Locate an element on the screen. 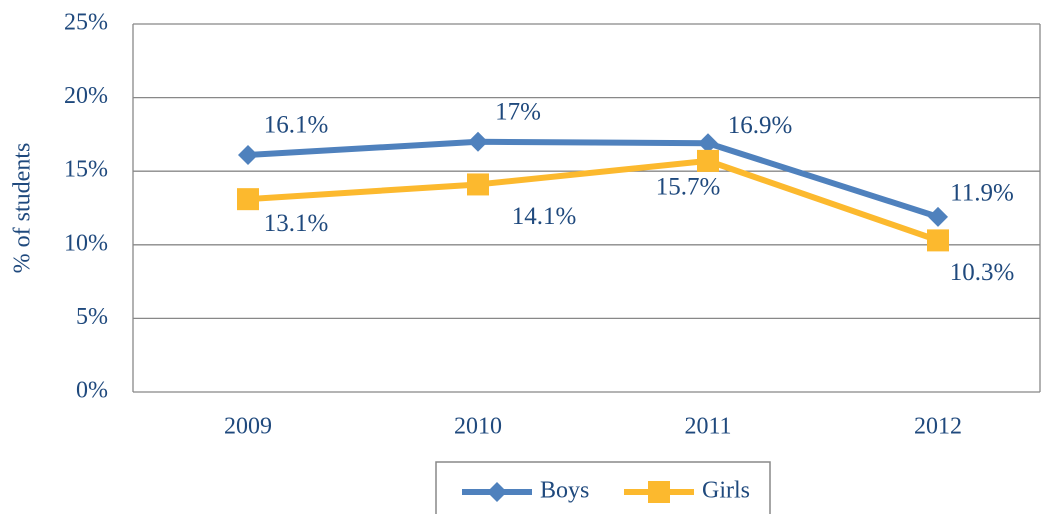  x-tick-label: 2009 is located at coordinates (248, 427).